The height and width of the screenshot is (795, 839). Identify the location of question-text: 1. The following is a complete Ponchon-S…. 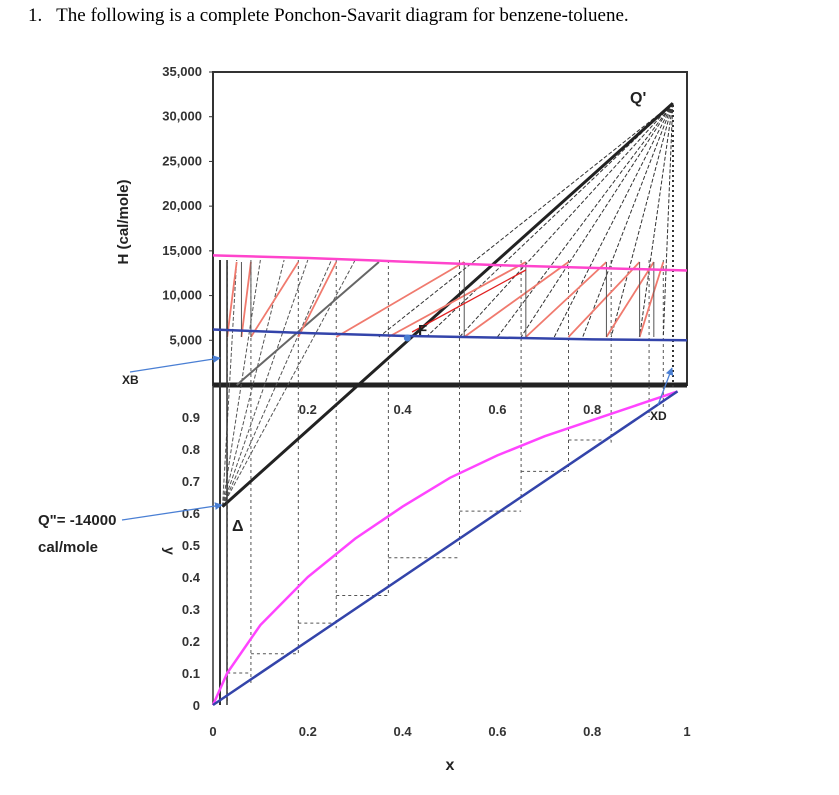
(328, 16).